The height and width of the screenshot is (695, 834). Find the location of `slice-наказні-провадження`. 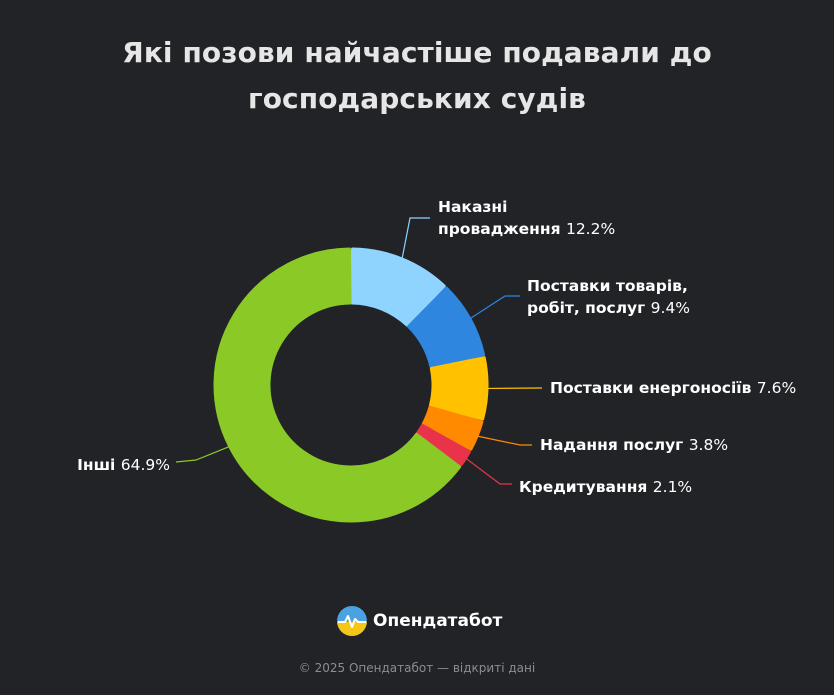

slice-наказні-провадження is located at coordinates (398, 287).